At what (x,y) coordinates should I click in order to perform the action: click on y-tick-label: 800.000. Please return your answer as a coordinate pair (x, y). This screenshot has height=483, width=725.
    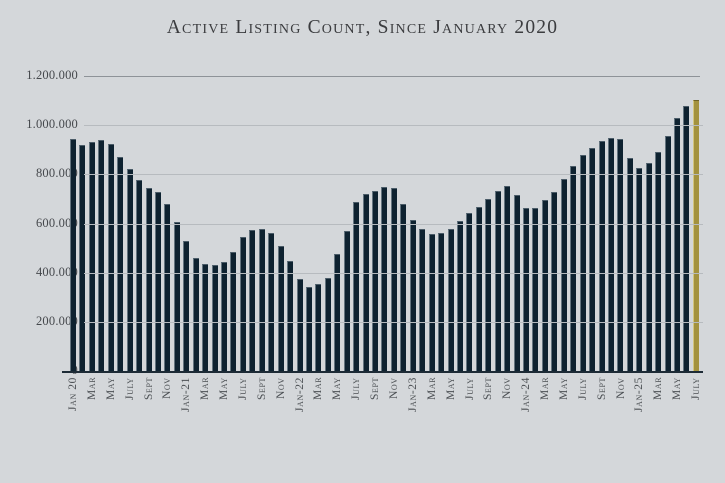
    Looking at the image, I should click on (56, 173).